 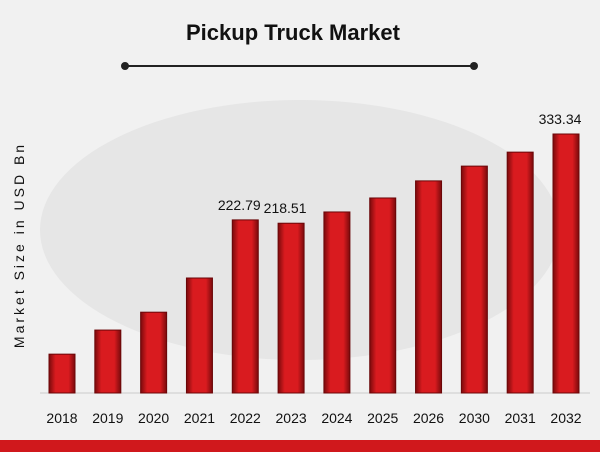 I want to click on x-tick-label: 2023, so click(x=291, y=418).